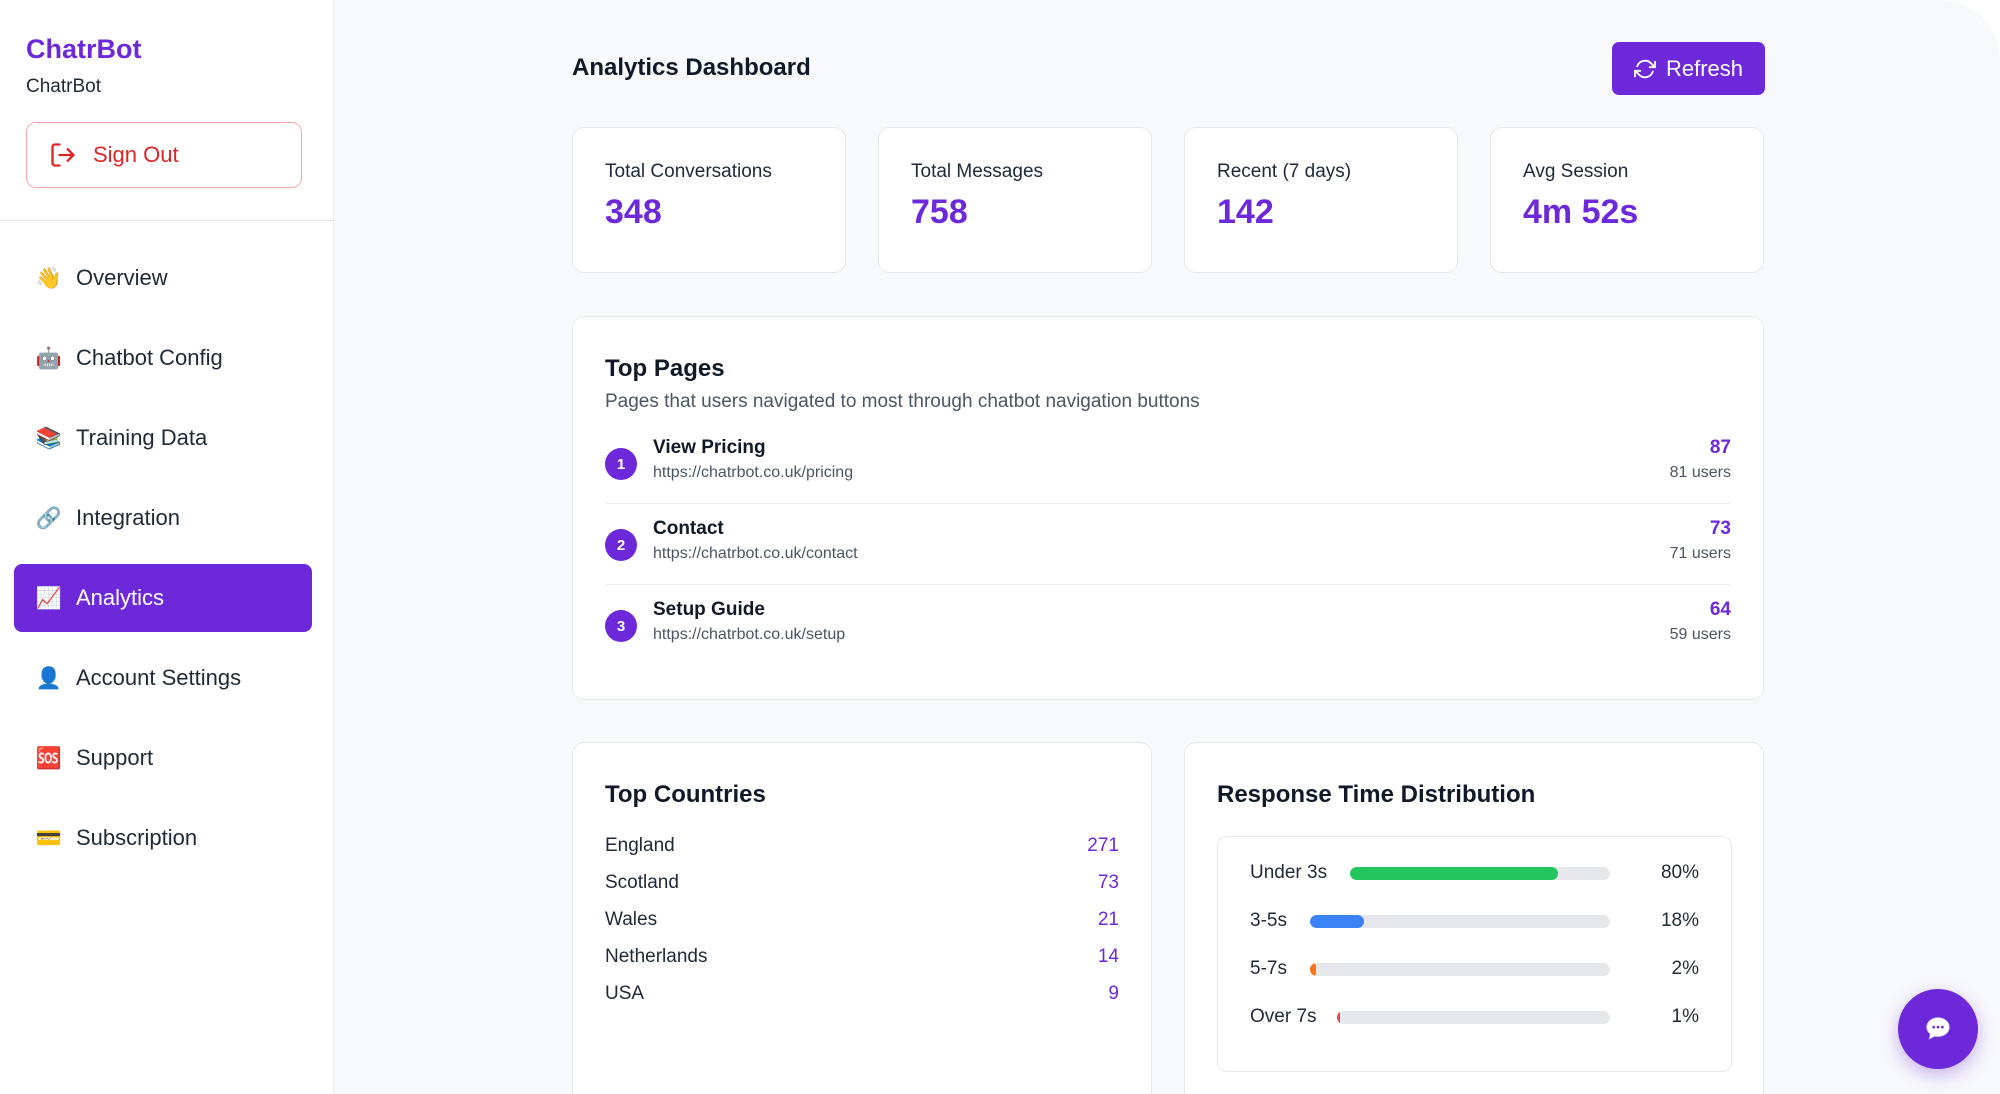  I want to click on rt-row: Under 3s 80%, so click(1474, 873).